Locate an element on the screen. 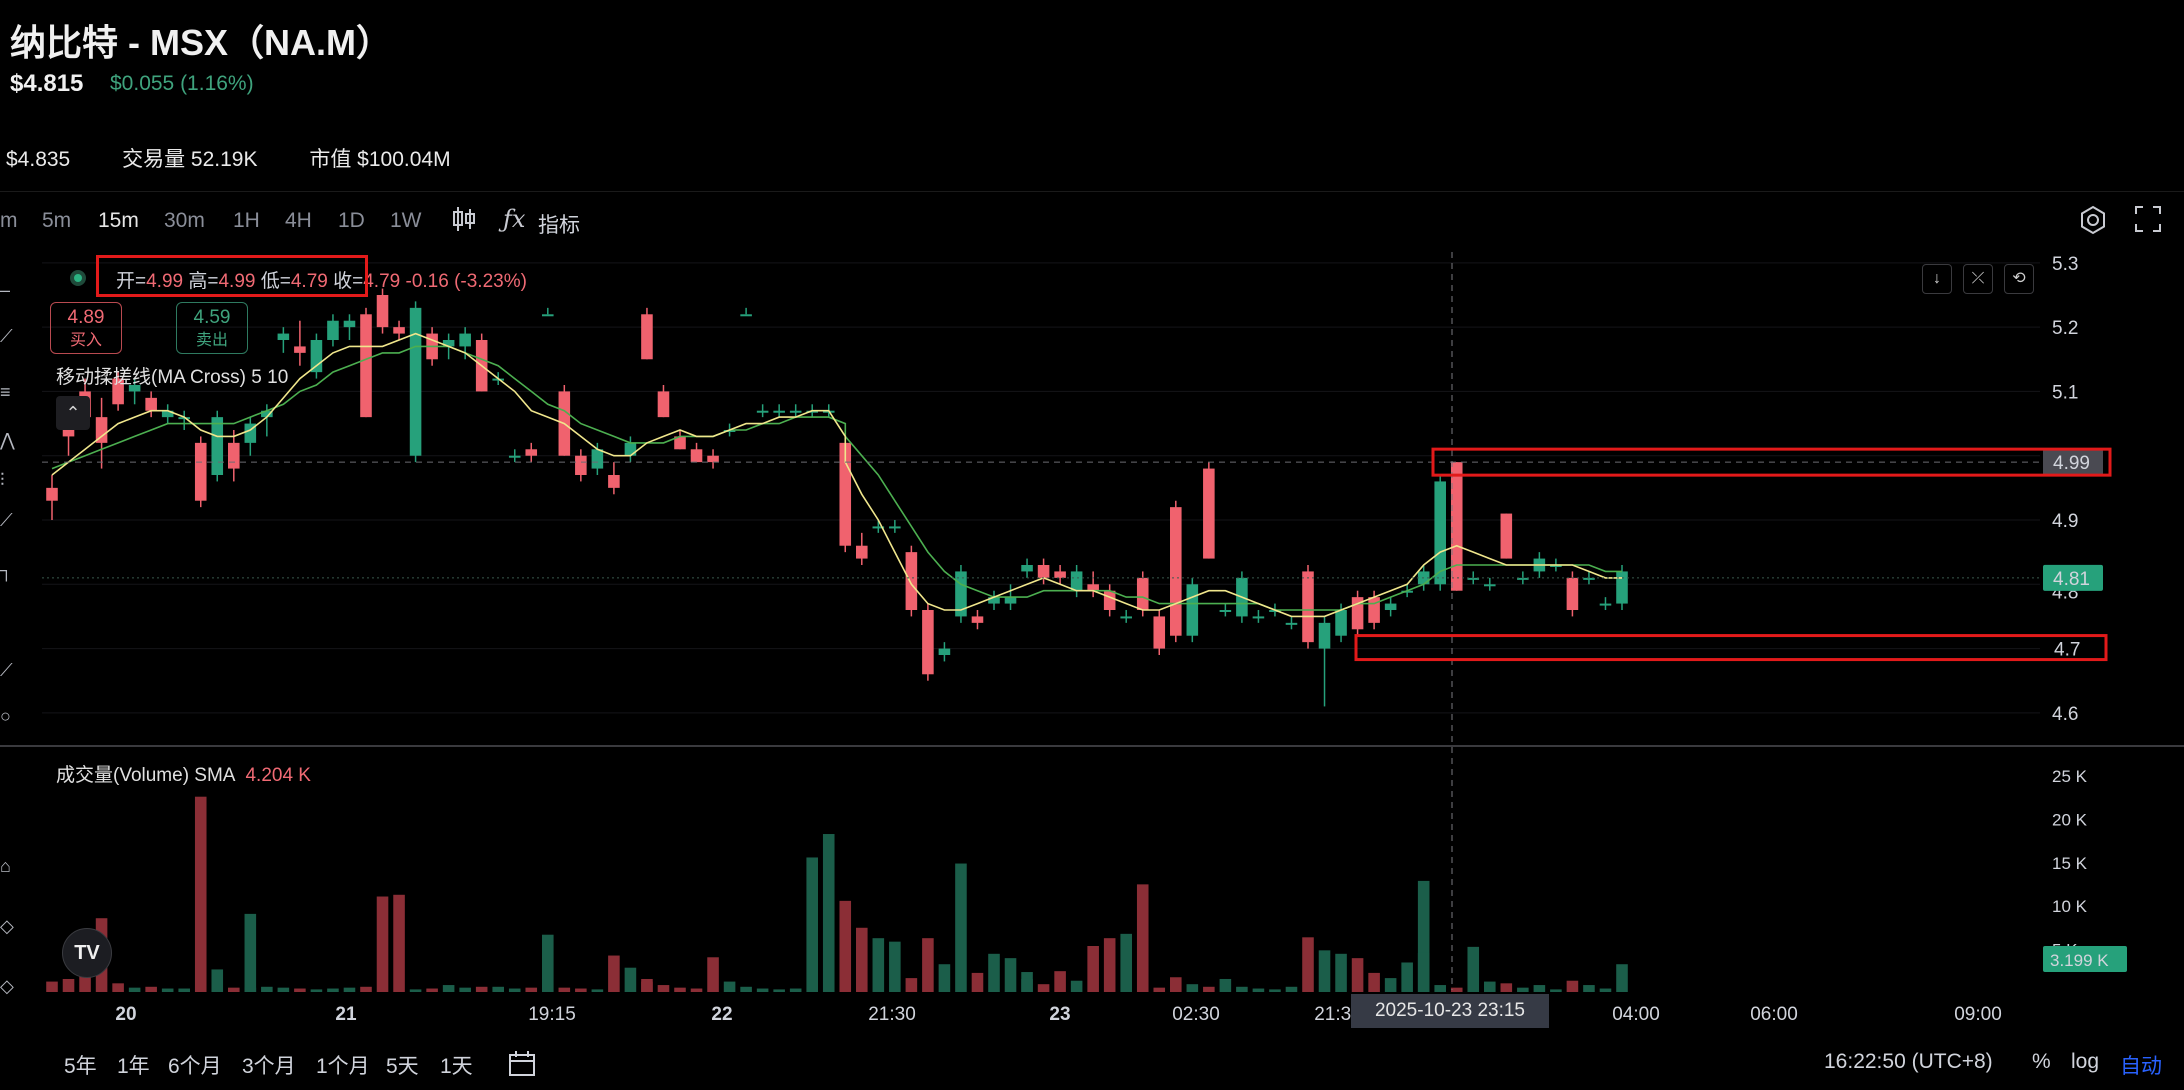 This screenshot has width=2184, height=1090. timeframe-1d: 1D is located at coordinates (351, 220).